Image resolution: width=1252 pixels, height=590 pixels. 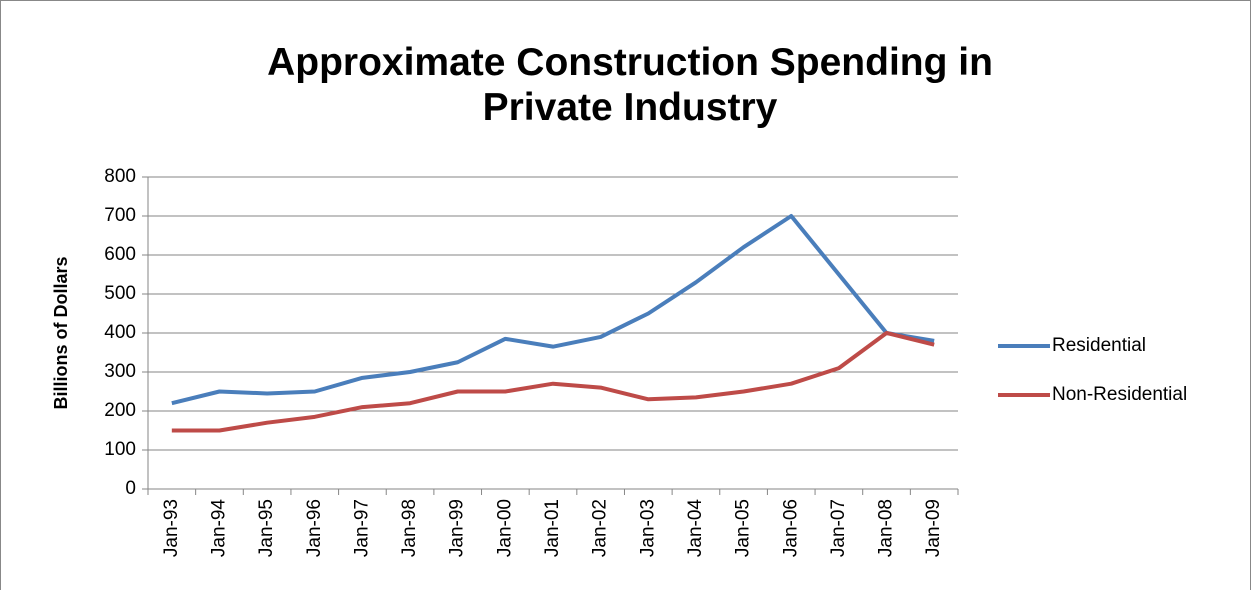 What do you see at coordinates (314, 528) in the screenshot?
I see `x-tick-label: Jan-96` at bounding box center [314, 528].